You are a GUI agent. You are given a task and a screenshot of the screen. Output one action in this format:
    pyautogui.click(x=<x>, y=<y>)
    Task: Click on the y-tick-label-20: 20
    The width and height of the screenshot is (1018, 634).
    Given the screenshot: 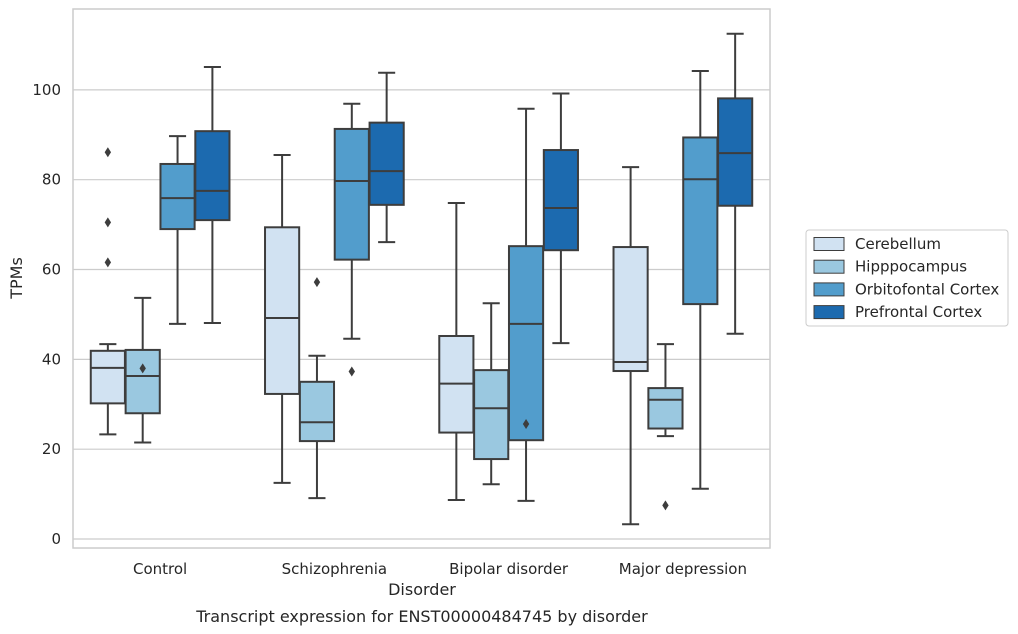 What is the action you would take?
    pyautogui.click(x=51, y=449)
    